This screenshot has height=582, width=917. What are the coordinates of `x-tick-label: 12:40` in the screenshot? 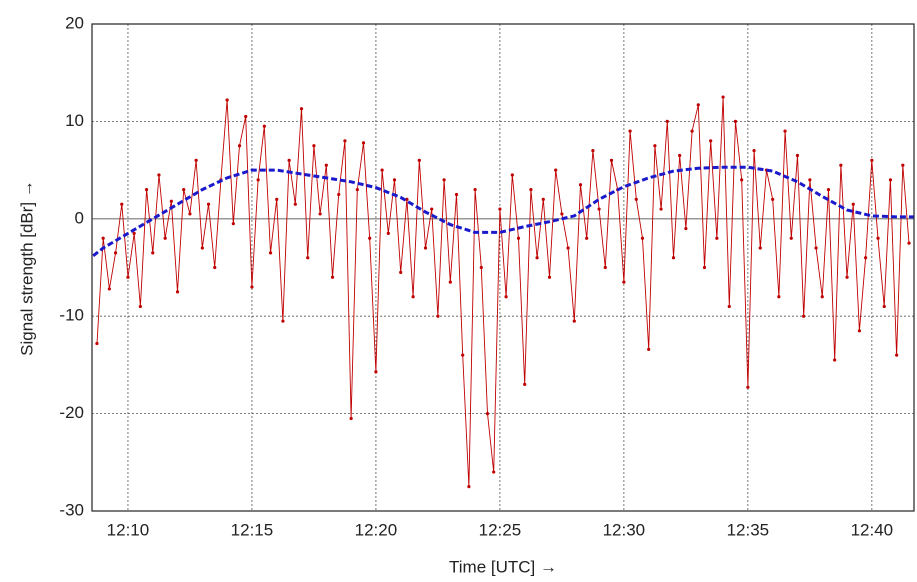 It's located at (872, 529).